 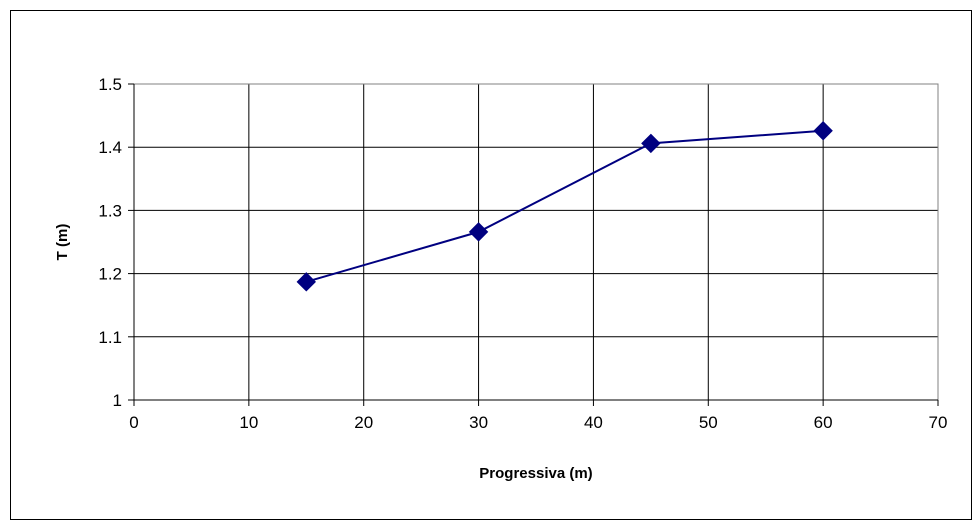 What do you see at coordinates (938, 422) in the screenshot?
I see `x-tick-label: 70` at bounding box center [938, 422].